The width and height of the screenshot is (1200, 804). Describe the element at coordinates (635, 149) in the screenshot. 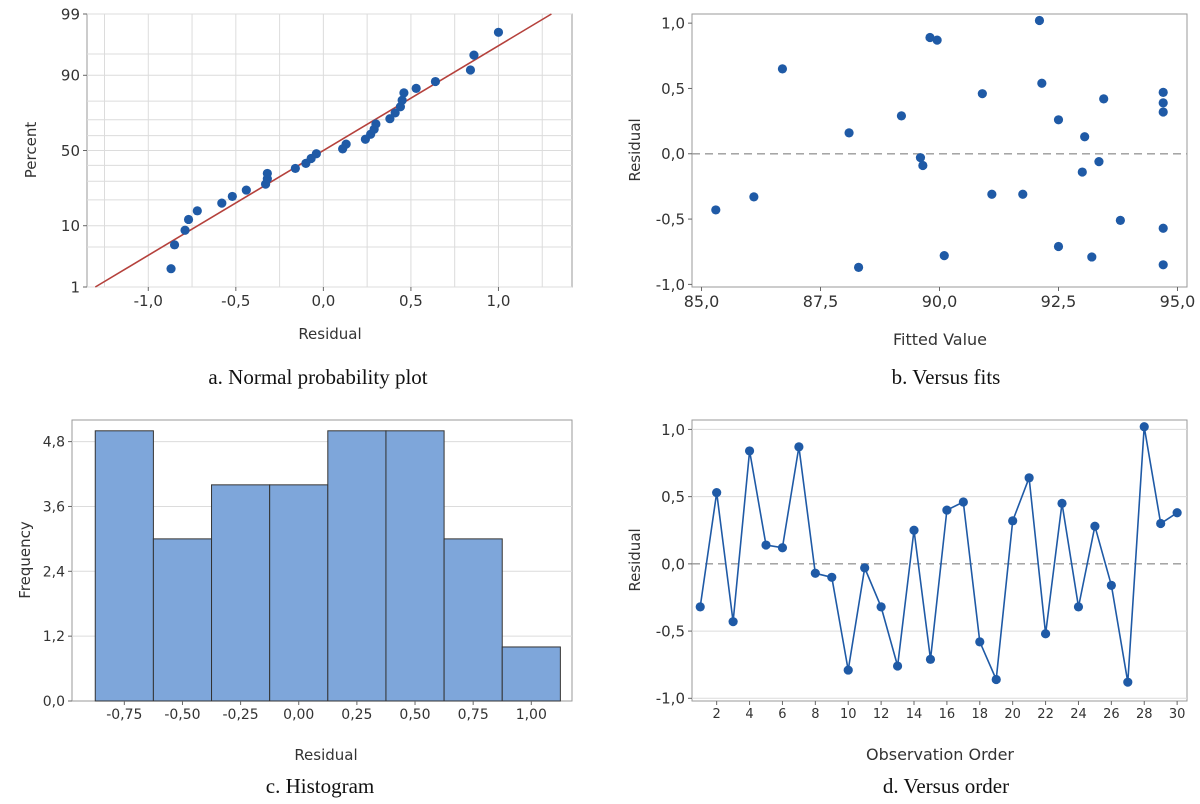

I see `y-axis-label: Residual` at that location.